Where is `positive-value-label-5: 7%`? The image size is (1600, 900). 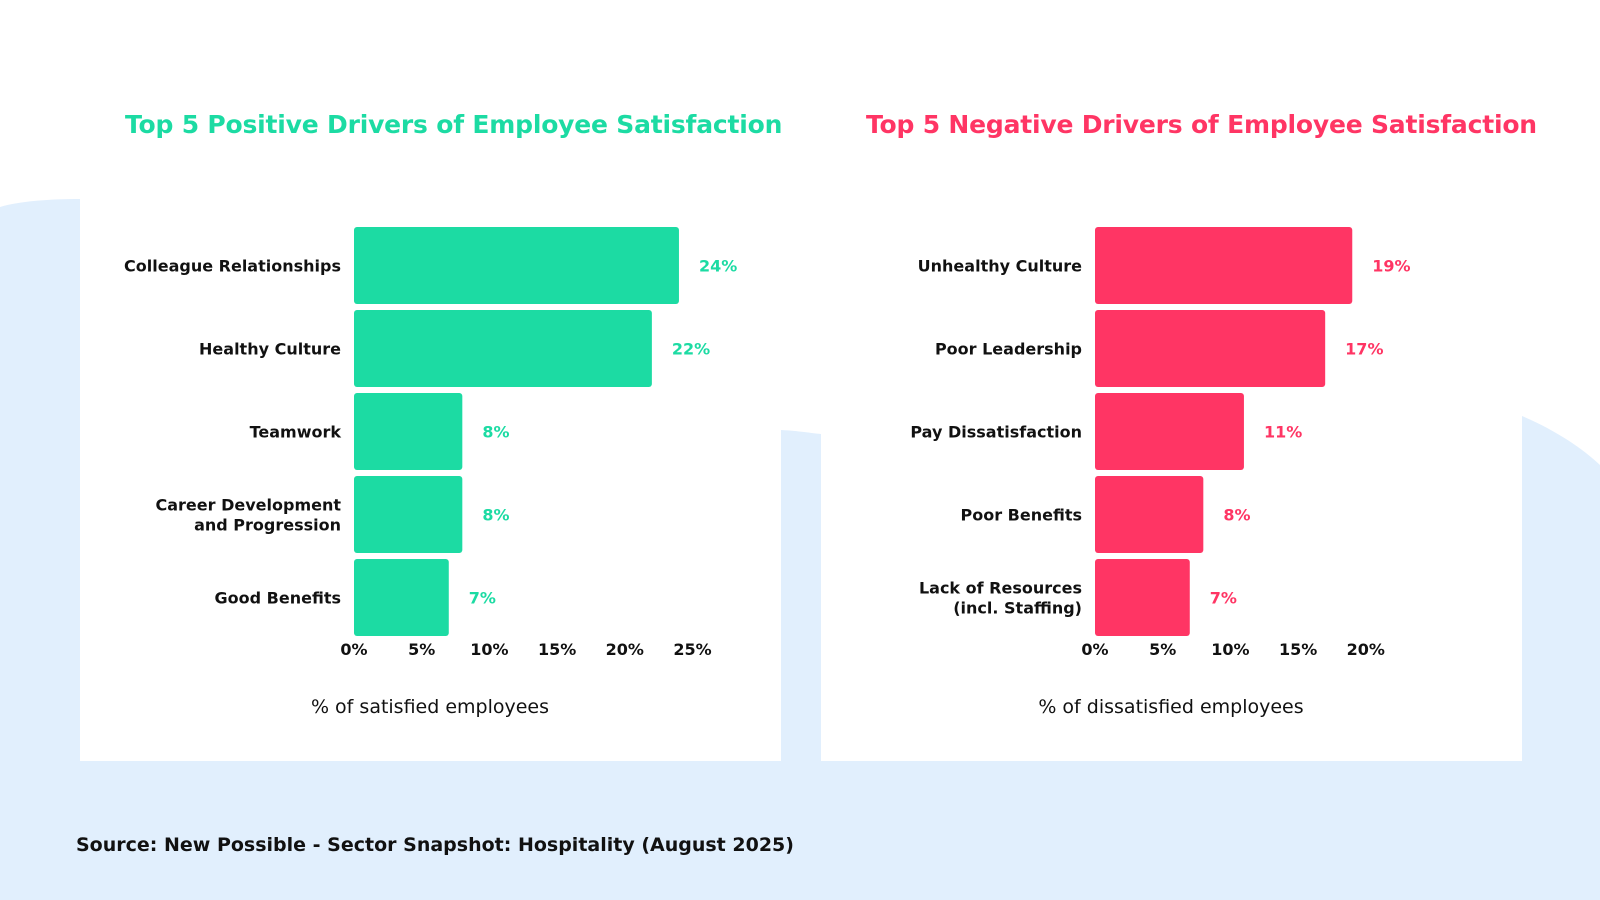 positive-value-label-5: 7% is located at coordinates (482, 598).